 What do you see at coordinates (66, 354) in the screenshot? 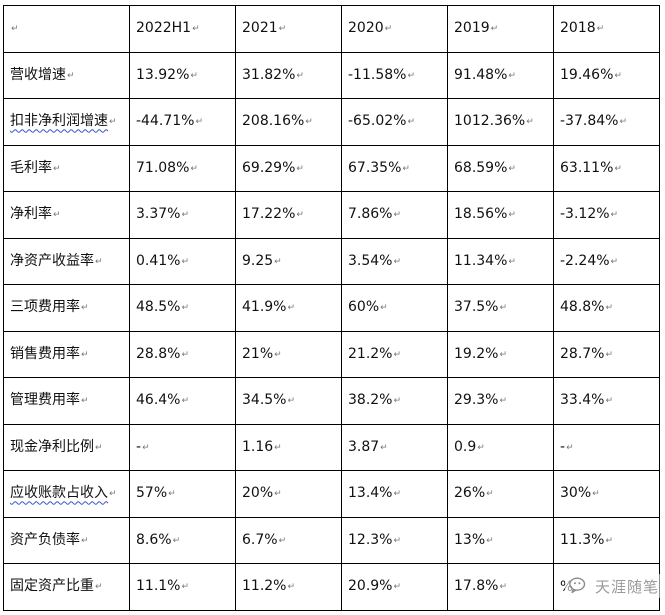
I see `row-label: 销售费用率↵` at bounding box center [66, 354].